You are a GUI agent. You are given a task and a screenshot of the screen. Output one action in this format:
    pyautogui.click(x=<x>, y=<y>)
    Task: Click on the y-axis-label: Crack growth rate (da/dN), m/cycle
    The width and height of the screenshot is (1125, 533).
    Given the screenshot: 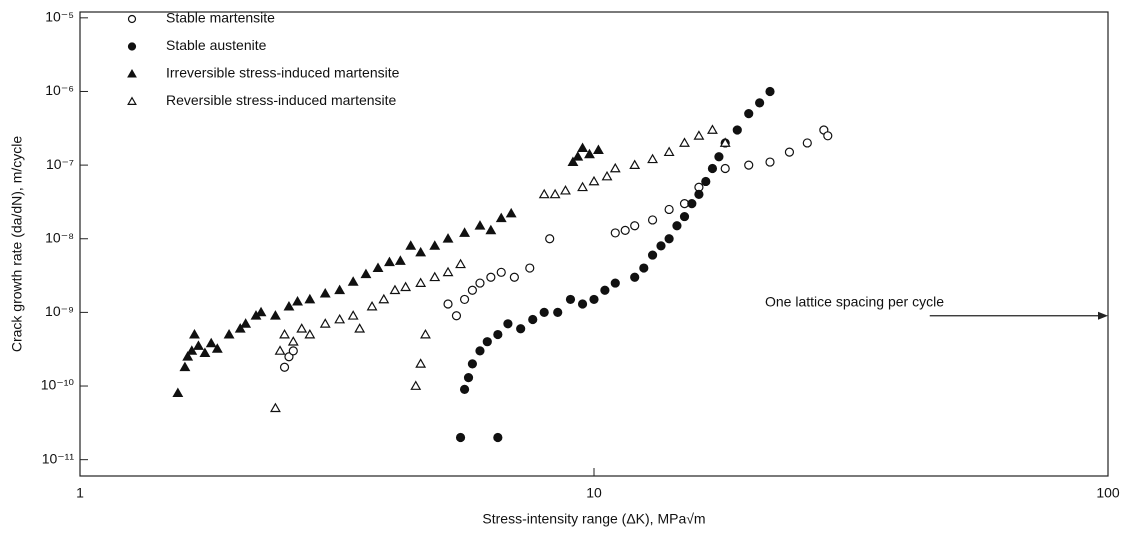 What is the action you would take?
    pyautogui.click(x=17, y=244)
    